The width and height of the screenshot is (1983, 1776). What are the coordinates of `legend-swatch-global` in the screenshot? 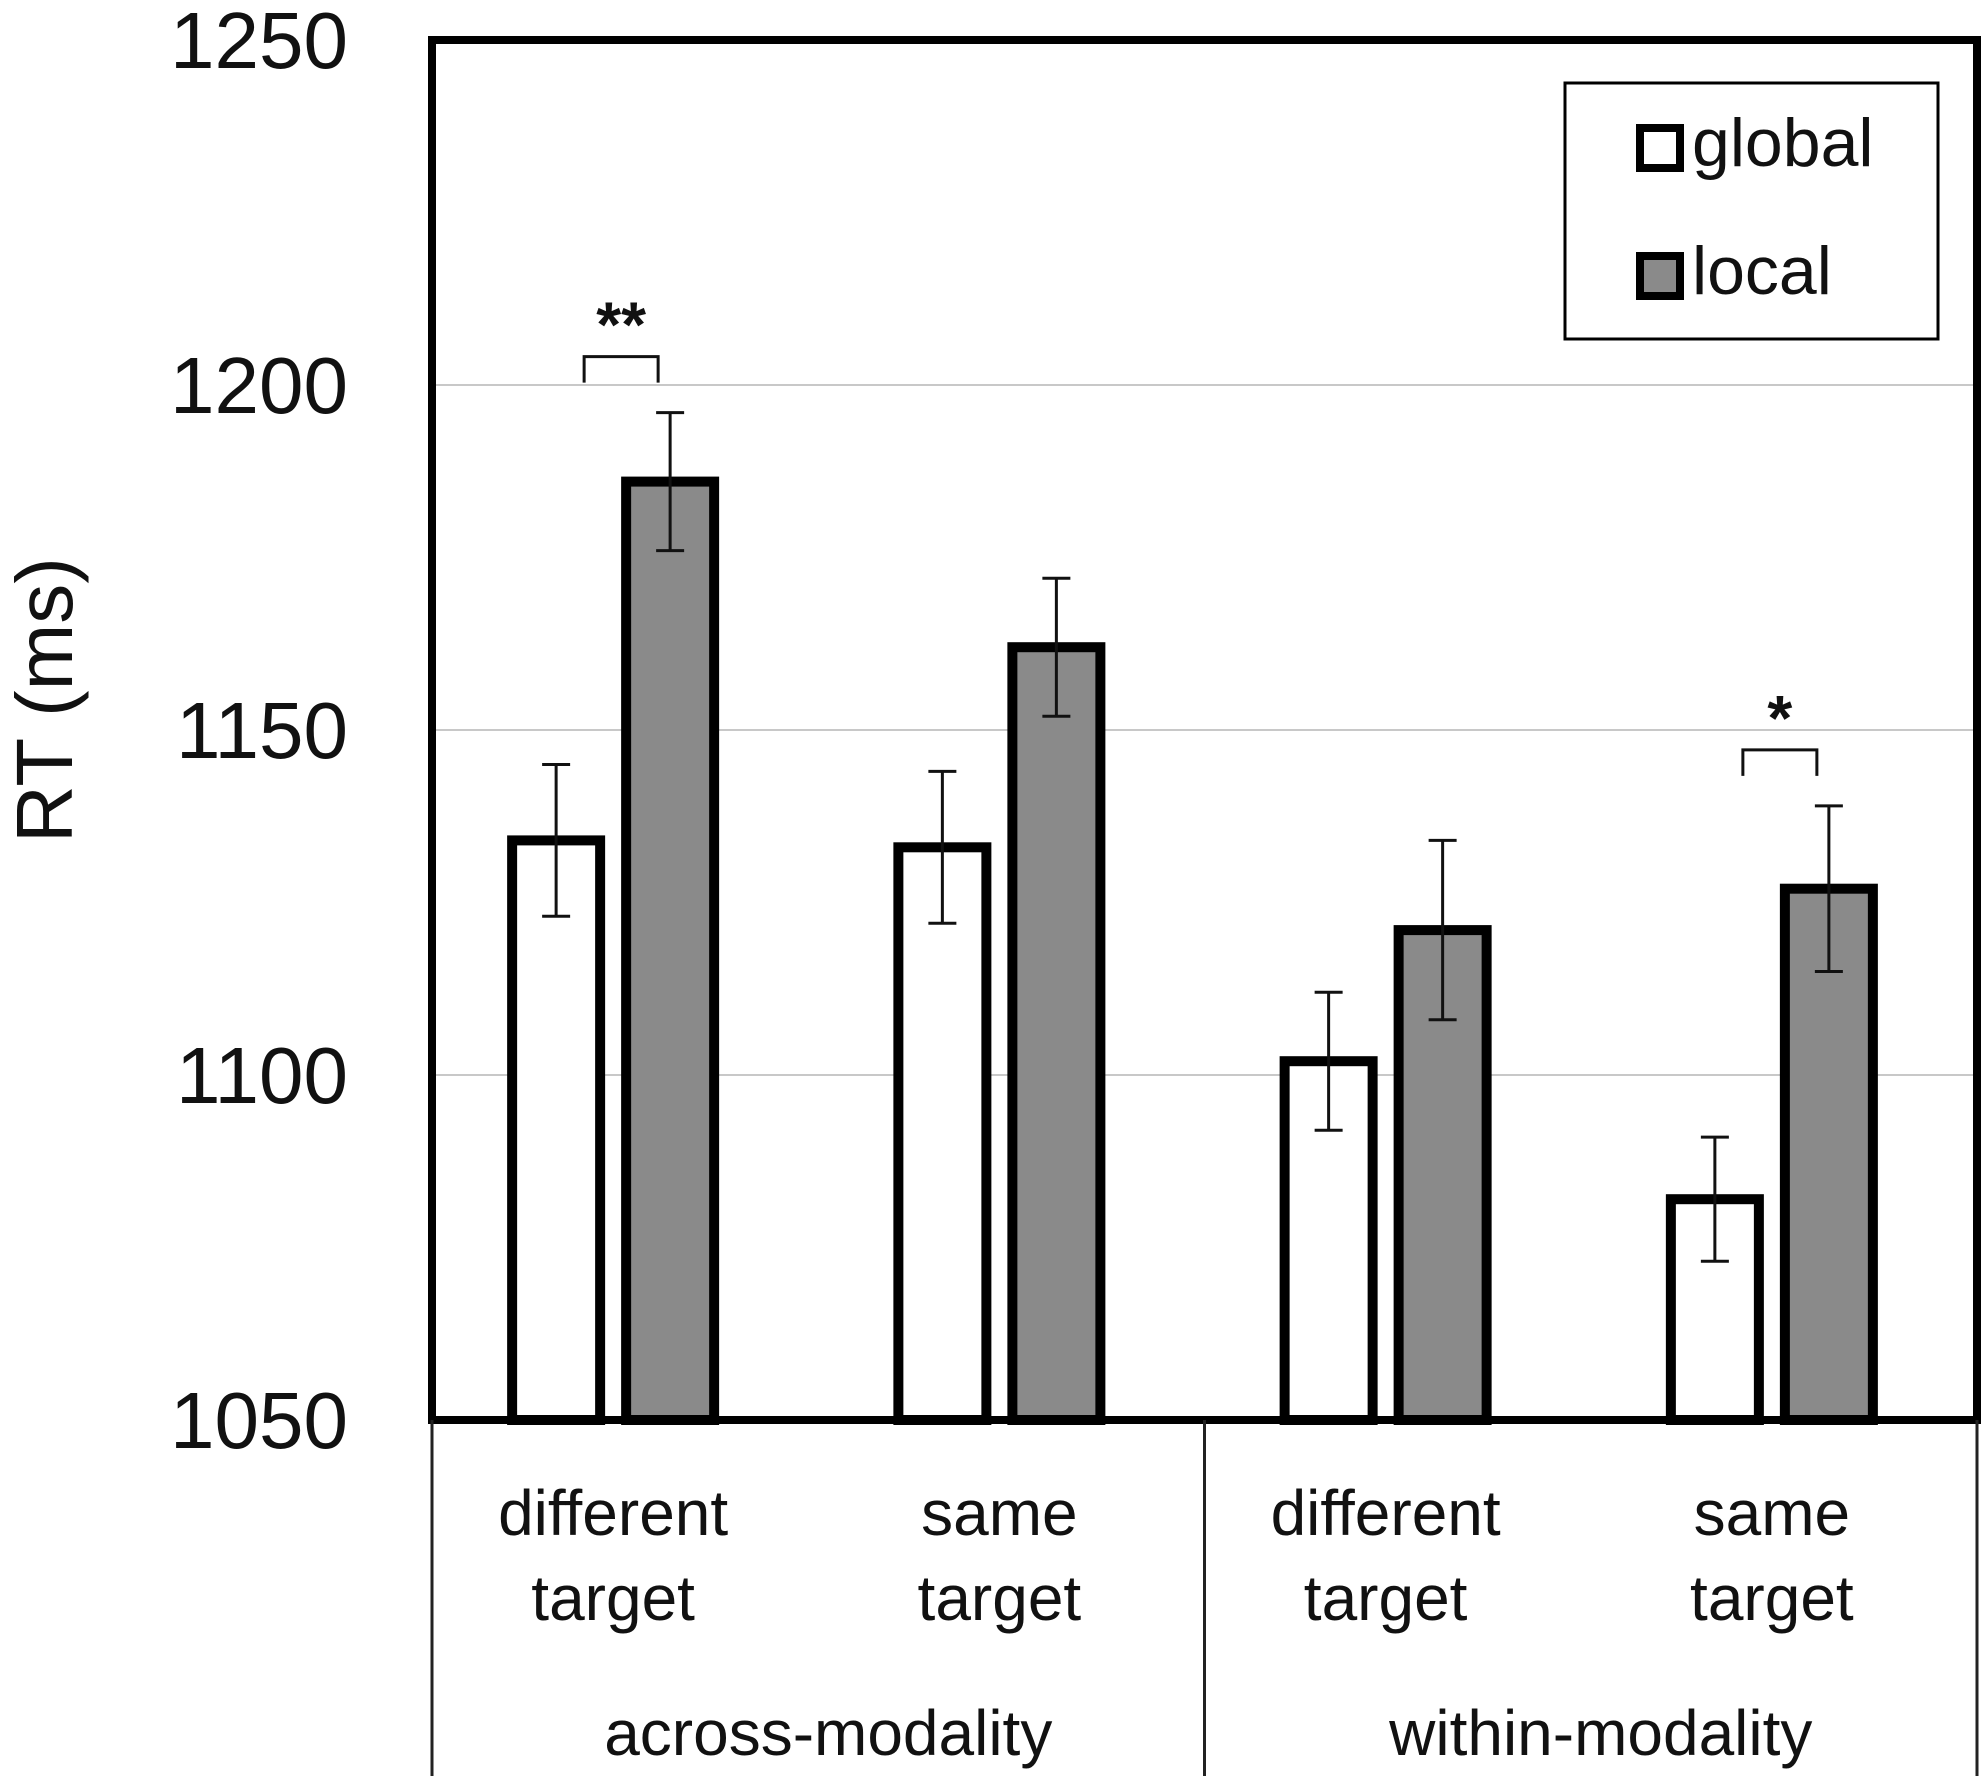 It's located at (1660, 148).